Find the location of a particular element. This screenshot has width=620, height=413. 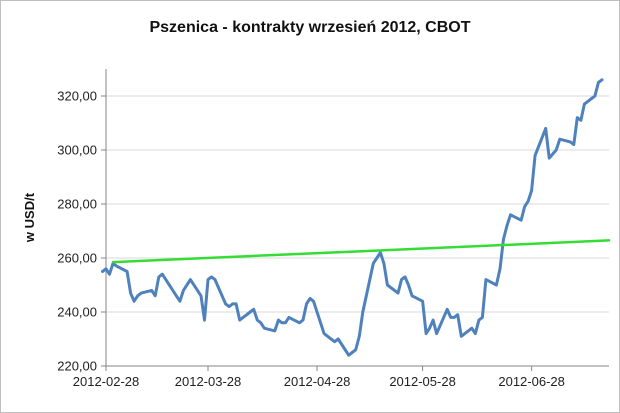

x-tick-label: 2012-02-28 is located at coordinates (106, 381).